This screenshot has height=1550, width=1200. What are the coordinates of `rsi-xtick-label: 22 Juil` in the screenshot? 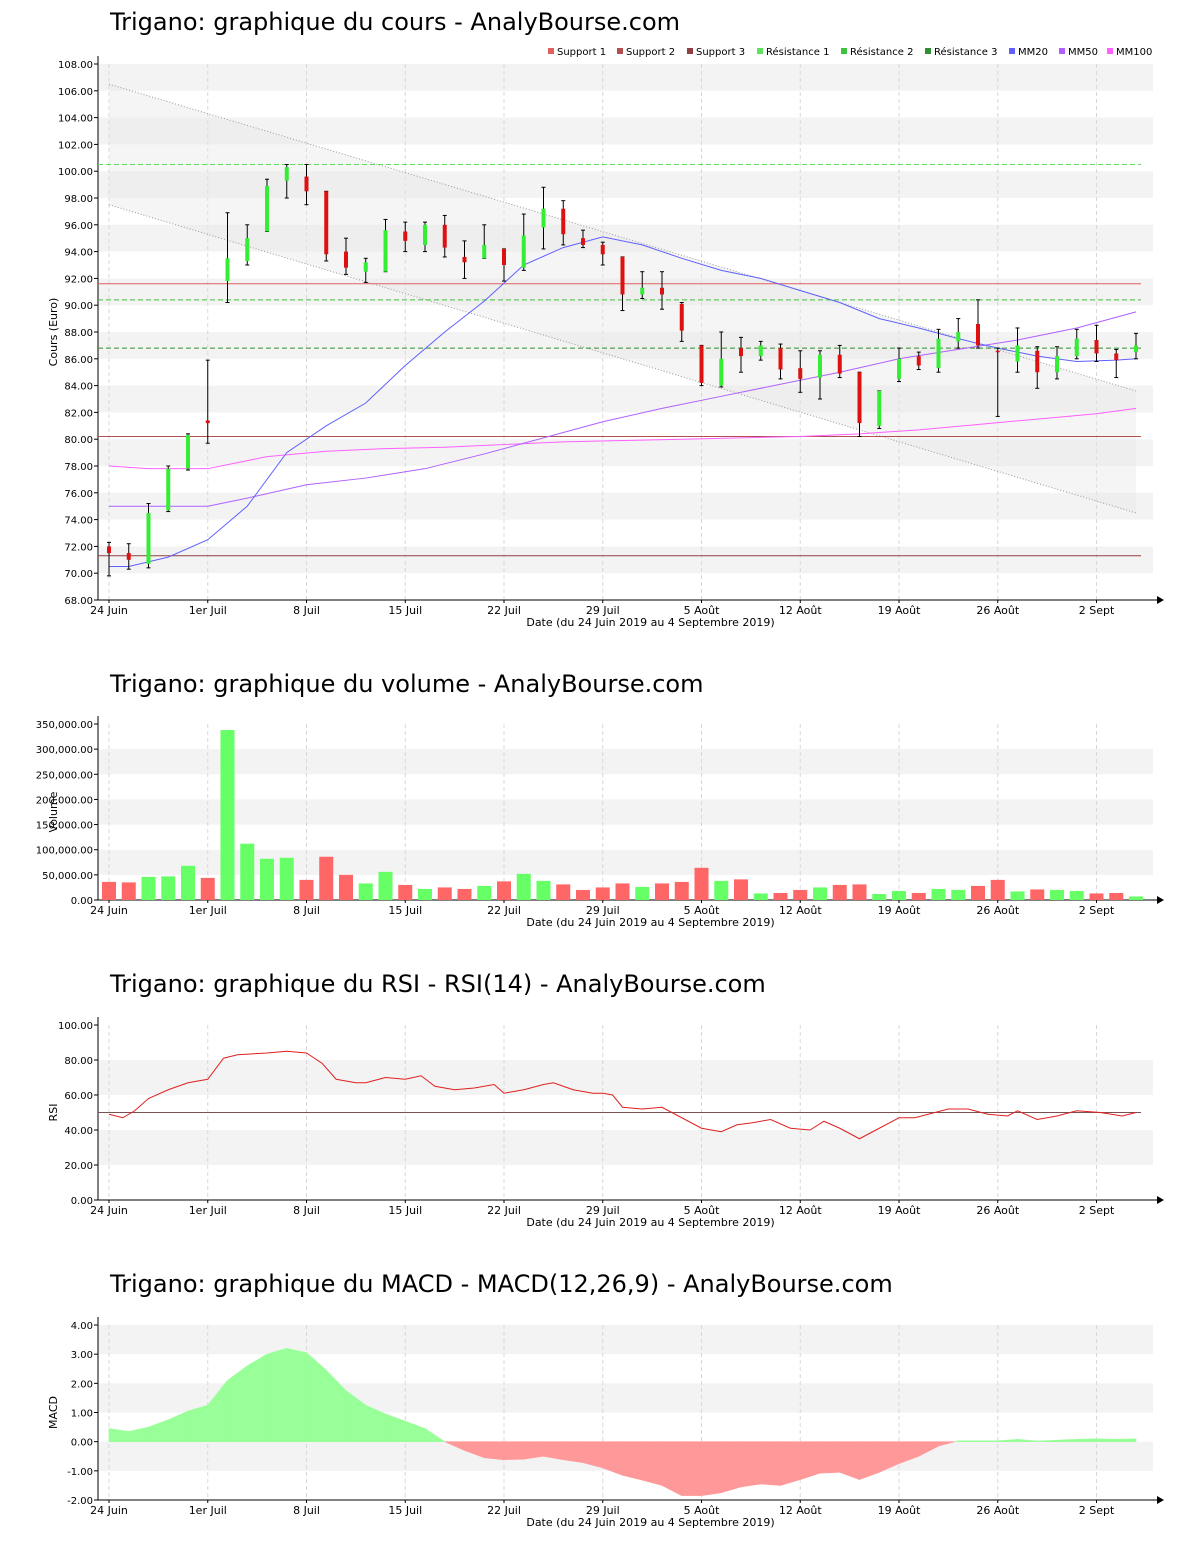 It's located at (504, 1210).